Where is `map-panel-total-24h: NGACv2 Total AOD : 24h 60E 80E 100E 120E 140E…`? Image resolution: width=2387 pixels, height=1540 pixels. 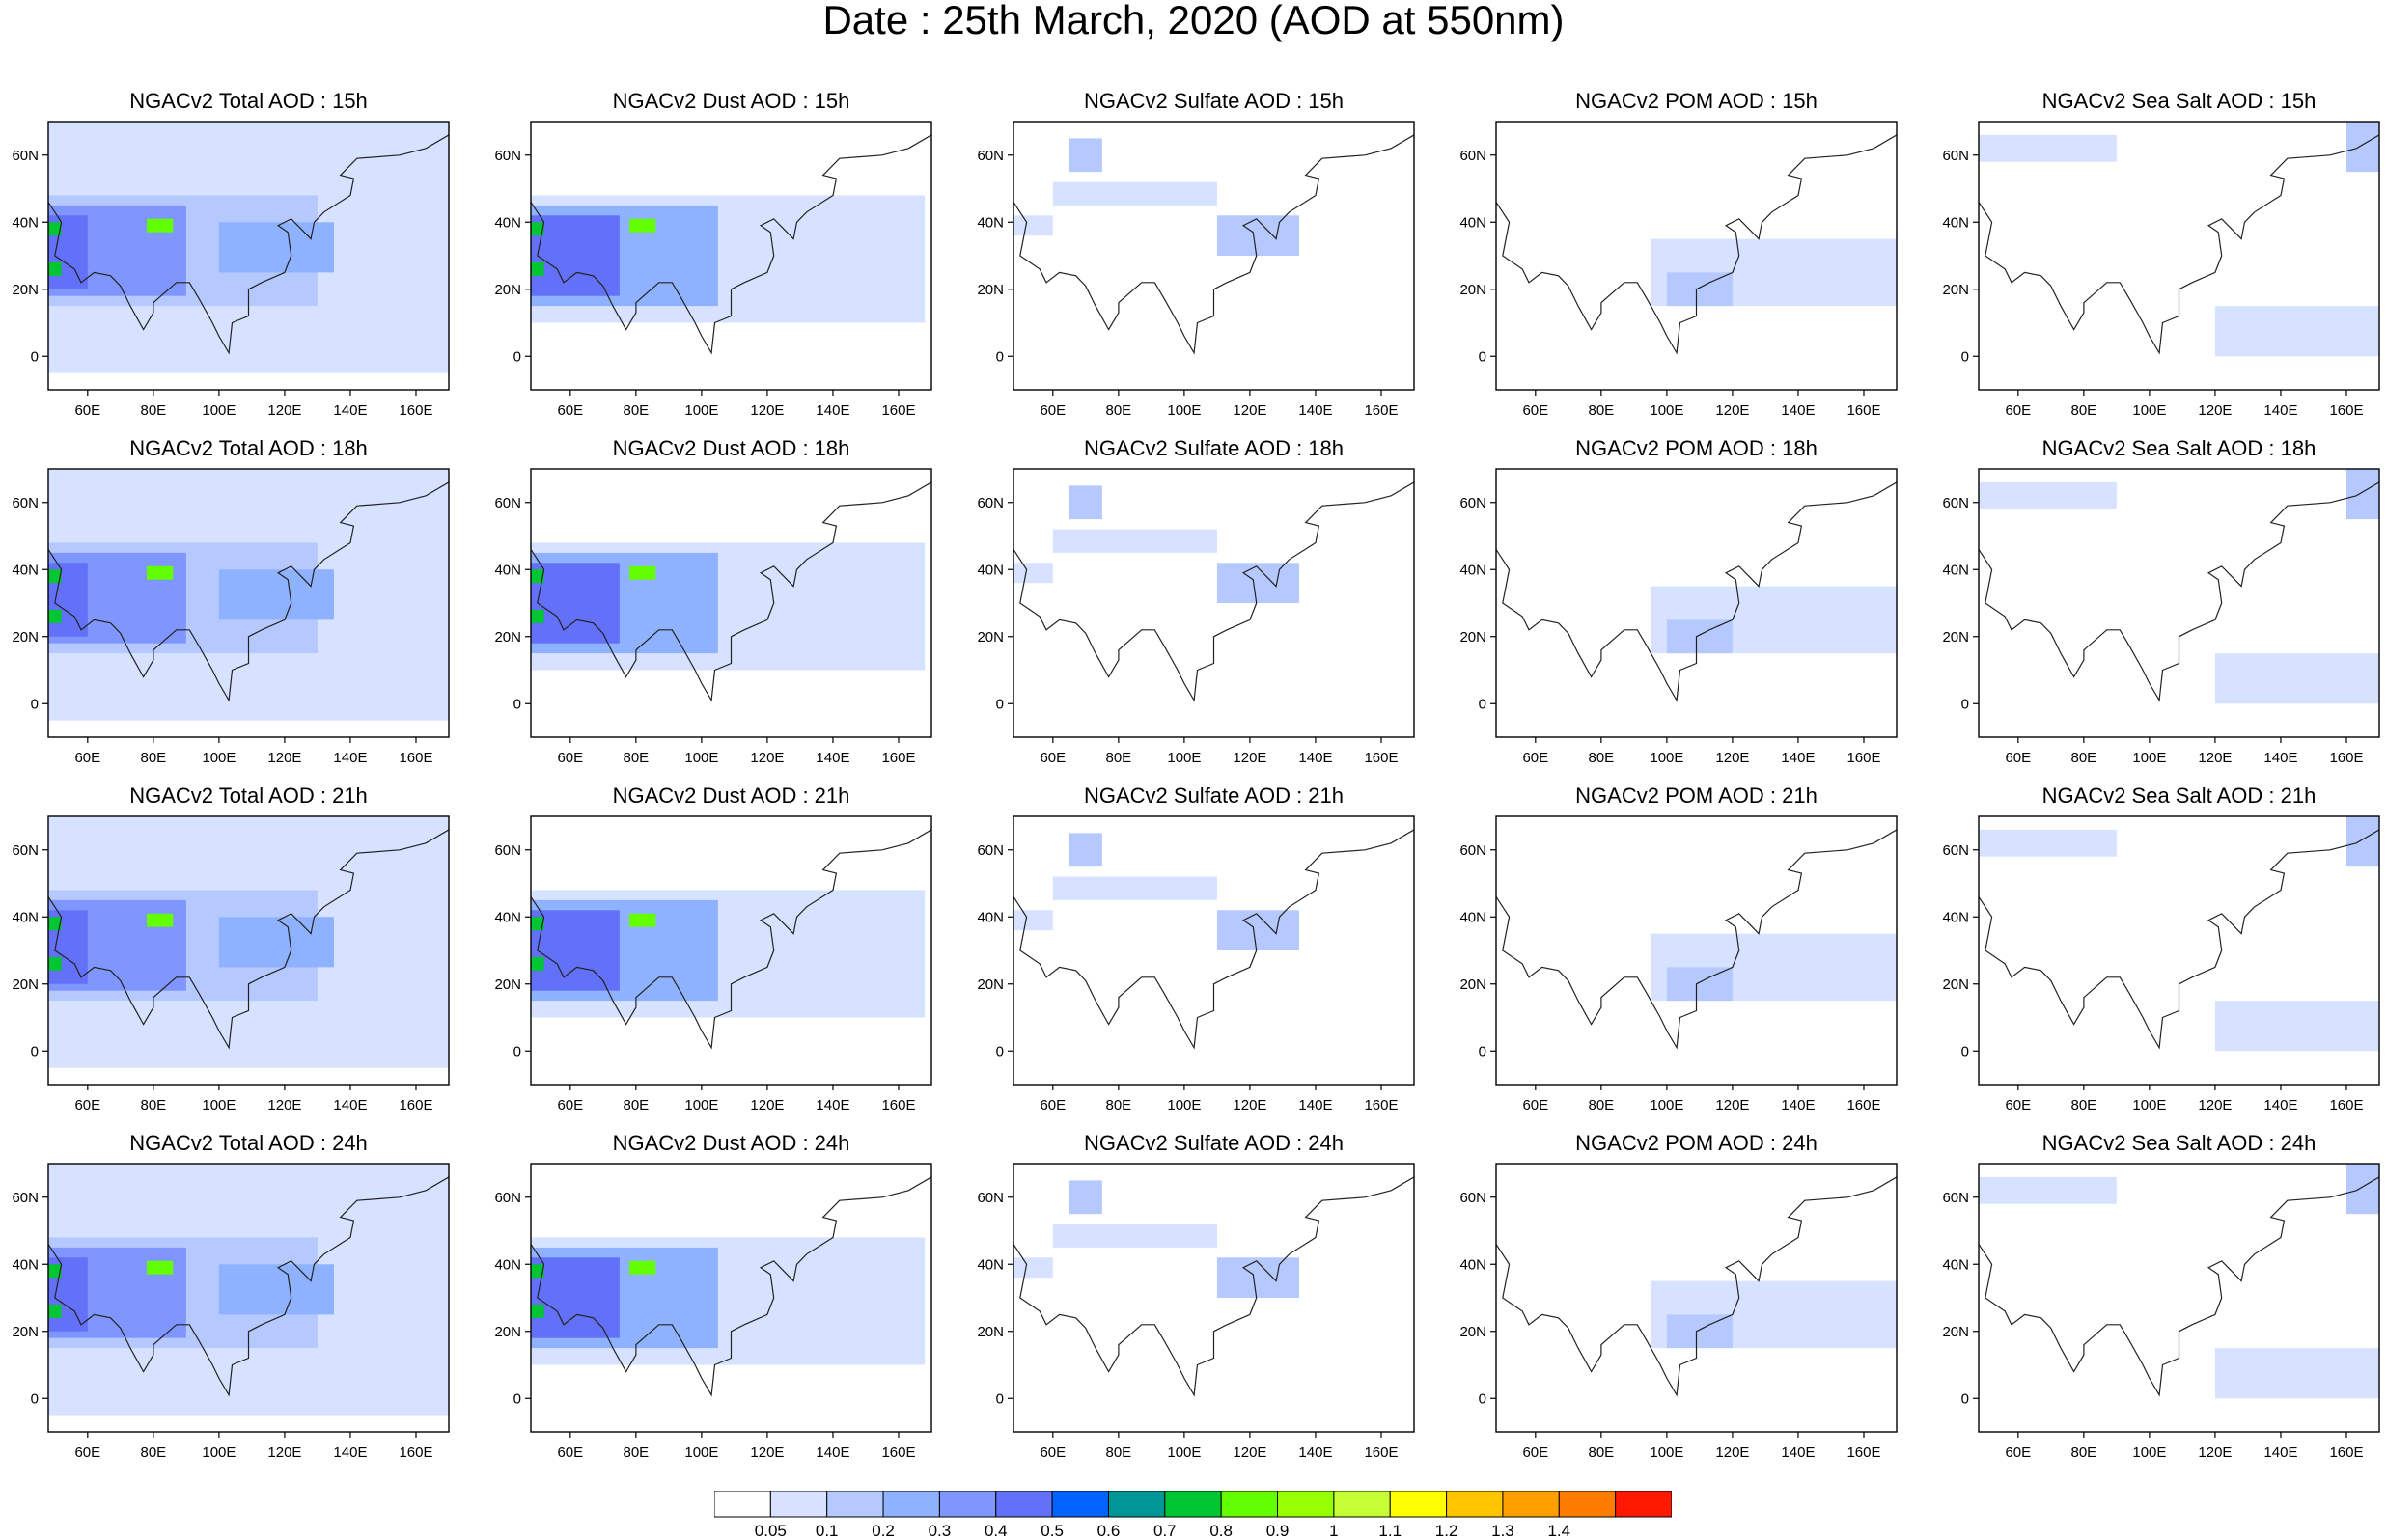
map-panel-total-24h: NGACv2 Total AOD : 24h 60E 80E 100E 120E 140E… is located at coordinates (230, 1301).